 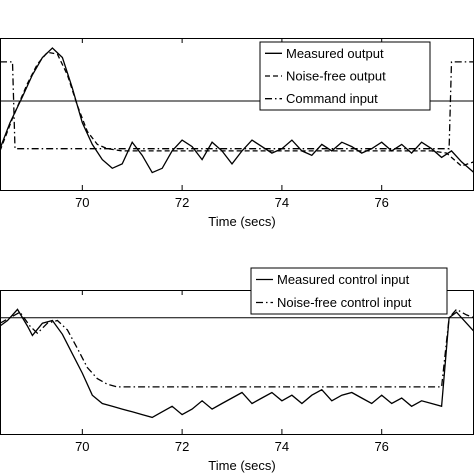 I want to click on legend-entry: Measured output, so click(x=335, y=53).